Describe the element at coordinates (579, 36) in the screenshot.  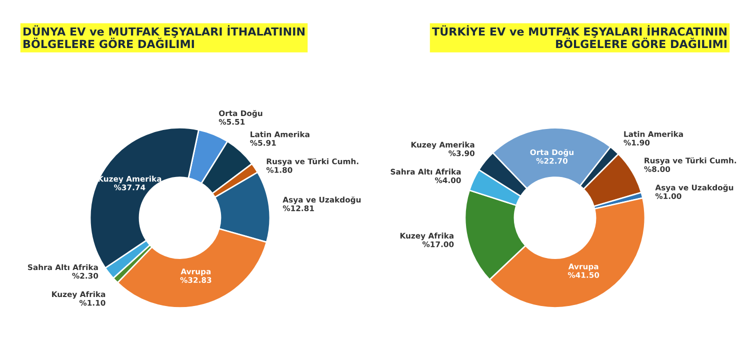
I see `chart-title: TÜRKİYE EV ve MUTFAK EŞYALARI İHRACATININ BÖLGELERE GÖRE DAĞILIMI` at that location.